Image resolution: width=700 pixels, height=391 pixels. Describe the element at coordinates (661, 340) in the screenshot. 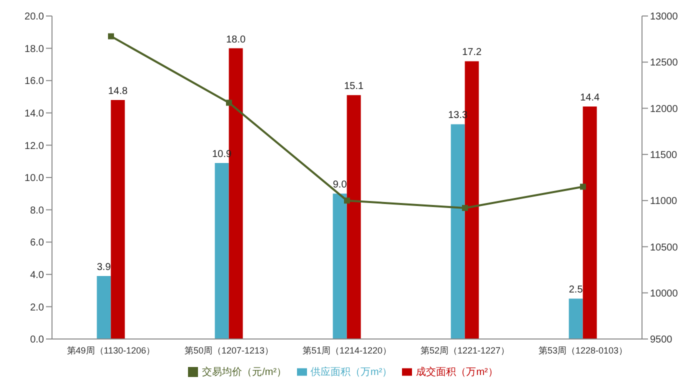

I see `y2-tick-label: 9500` at that location.